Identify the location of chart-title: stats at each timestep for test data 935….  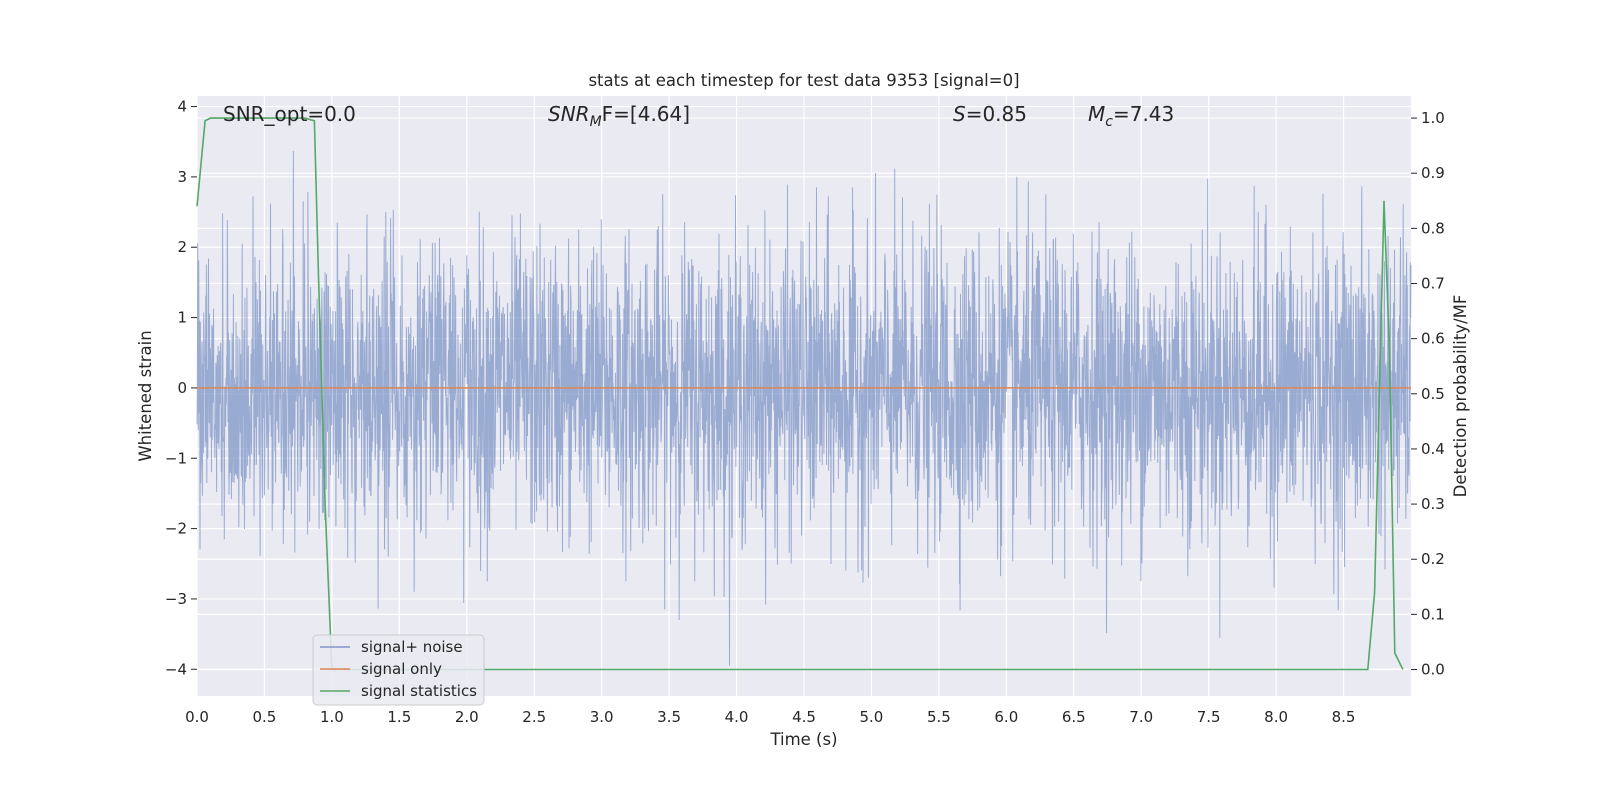
(803, 80).